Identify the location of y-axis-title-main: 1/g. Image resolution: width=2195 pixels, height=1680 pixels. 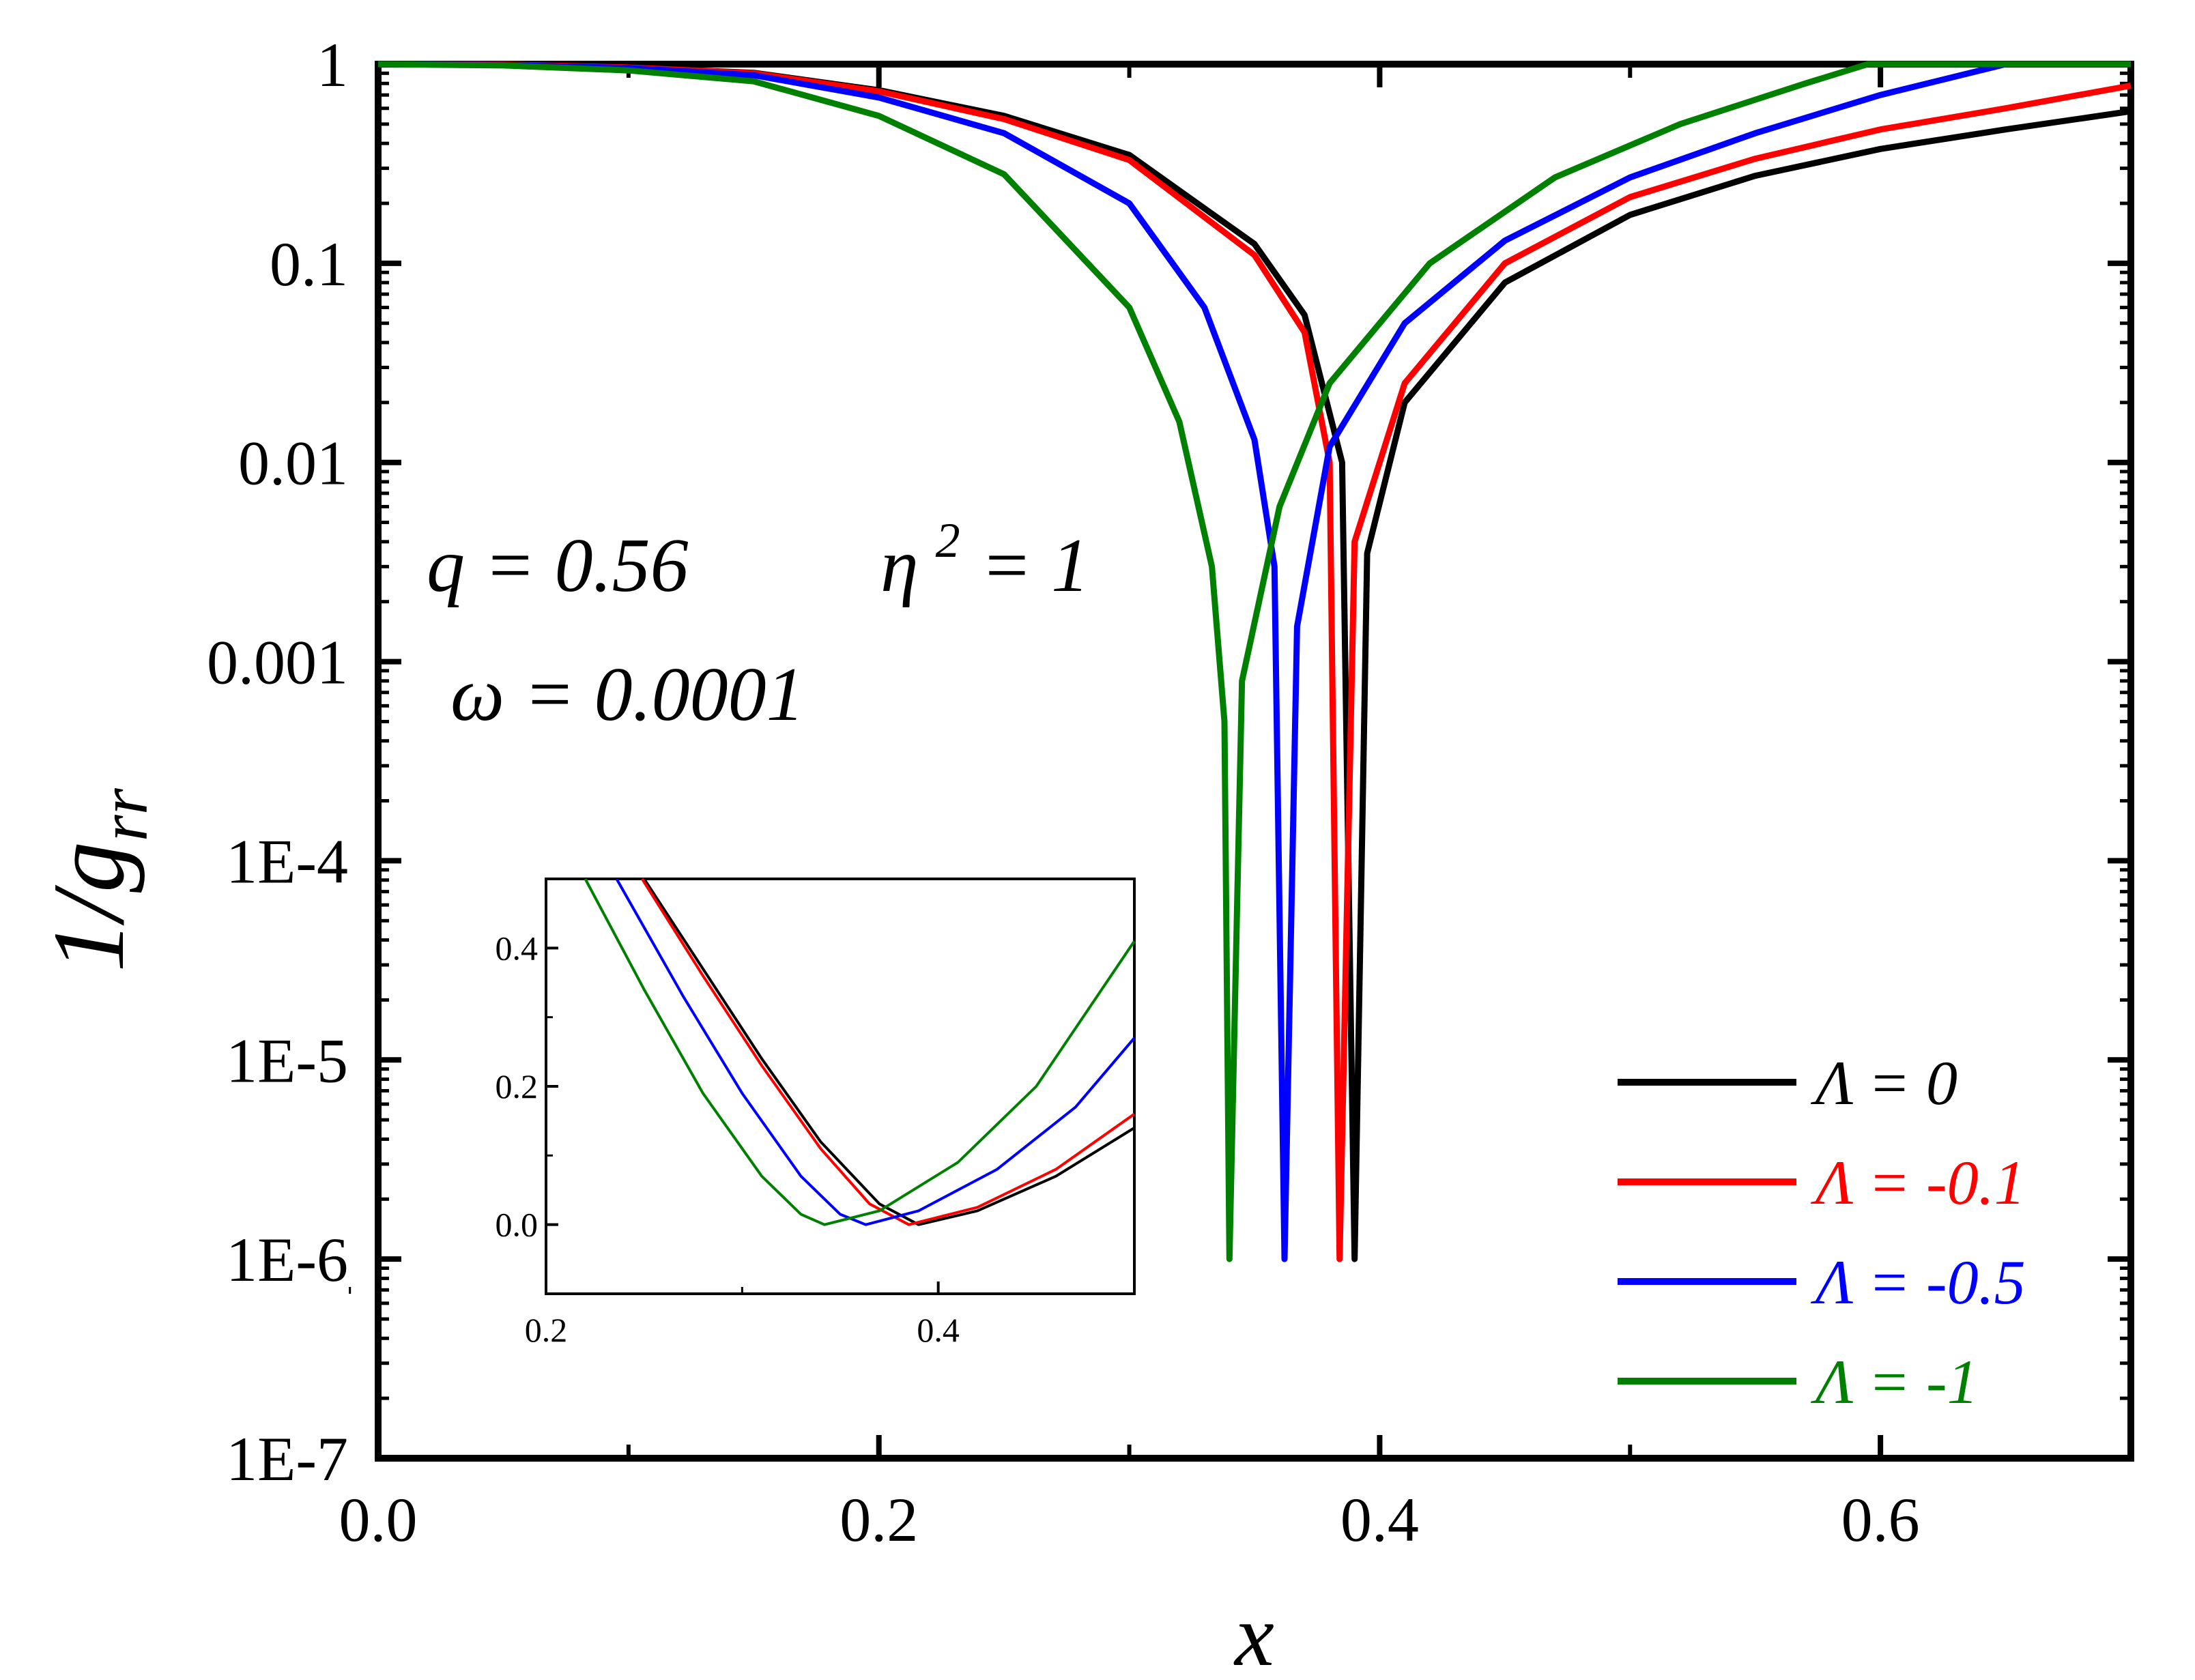
(88, 906).